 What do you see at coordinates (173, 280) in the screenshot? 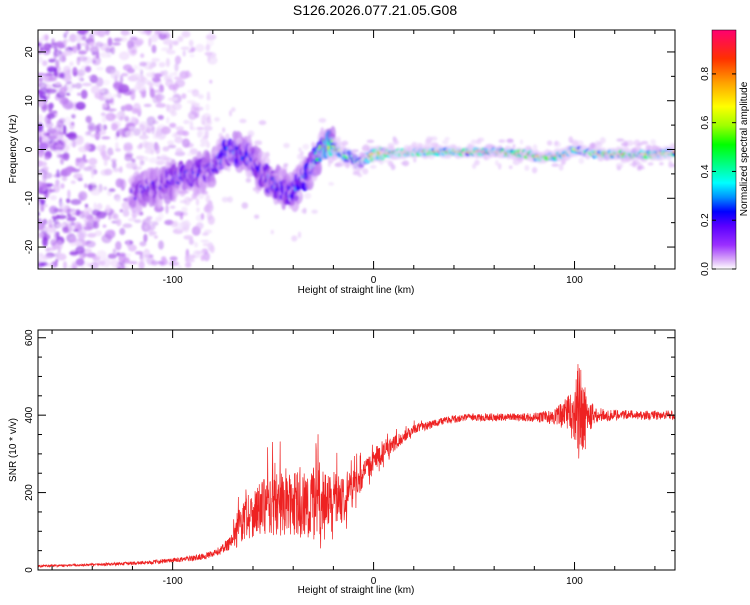
I see `x-tick-label: -100` at bounding box center [173, 280].